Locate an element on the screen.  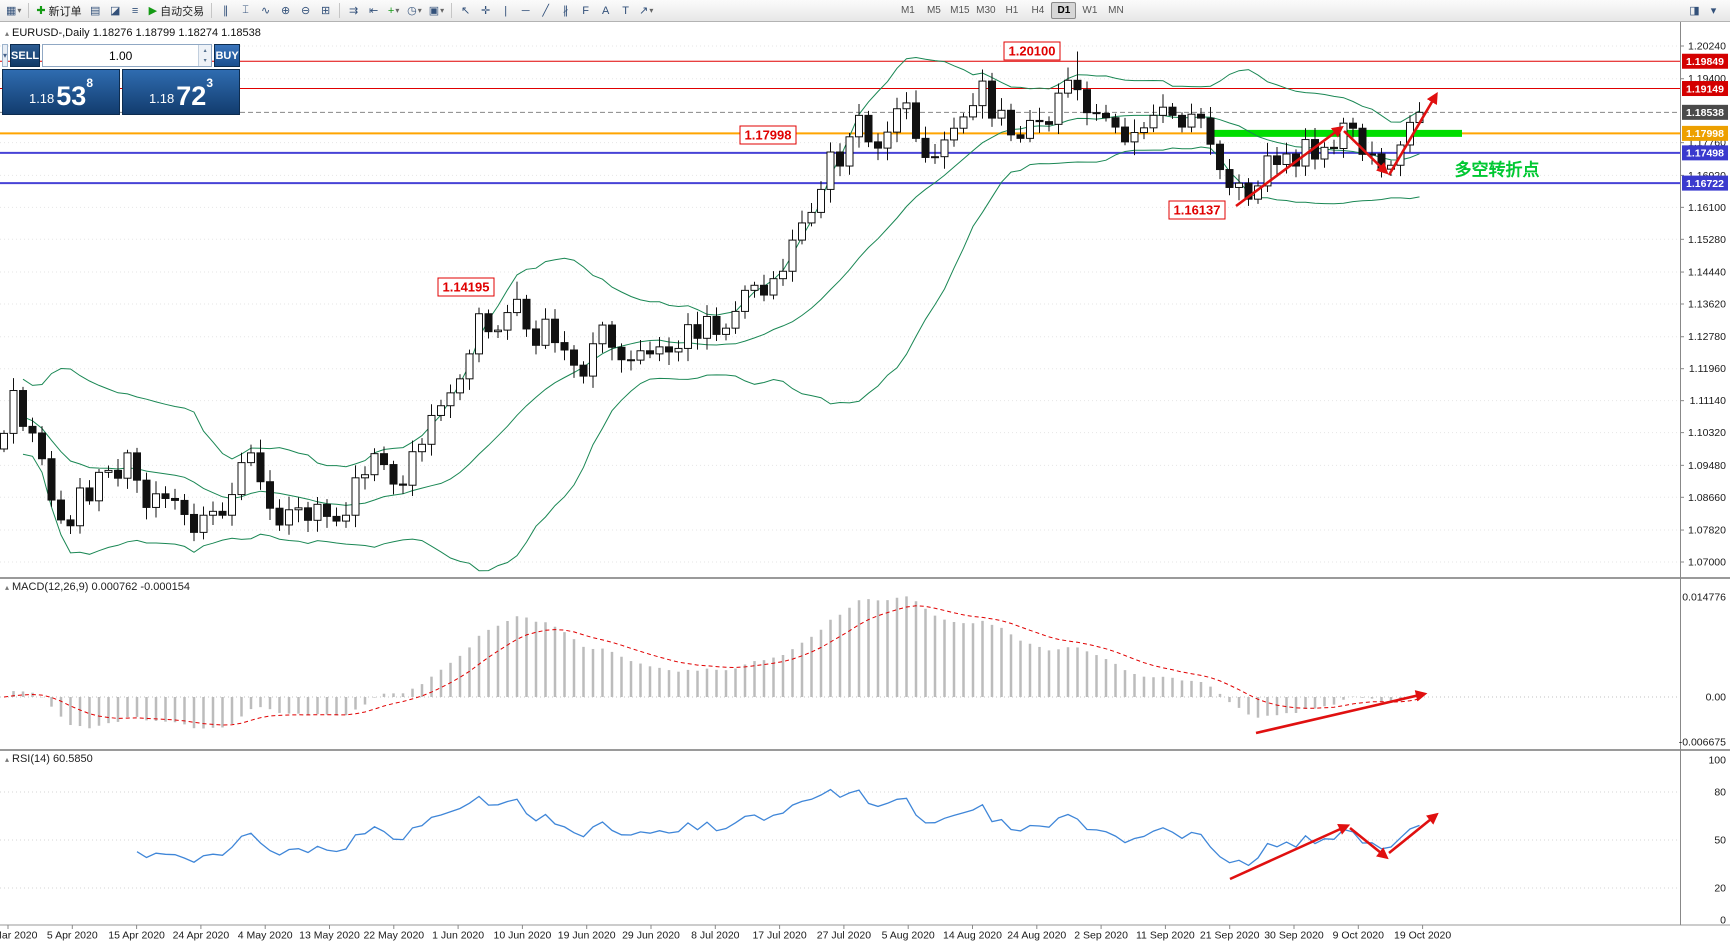
svg-text: 1.16722 is located at coordinates (1705, 184).